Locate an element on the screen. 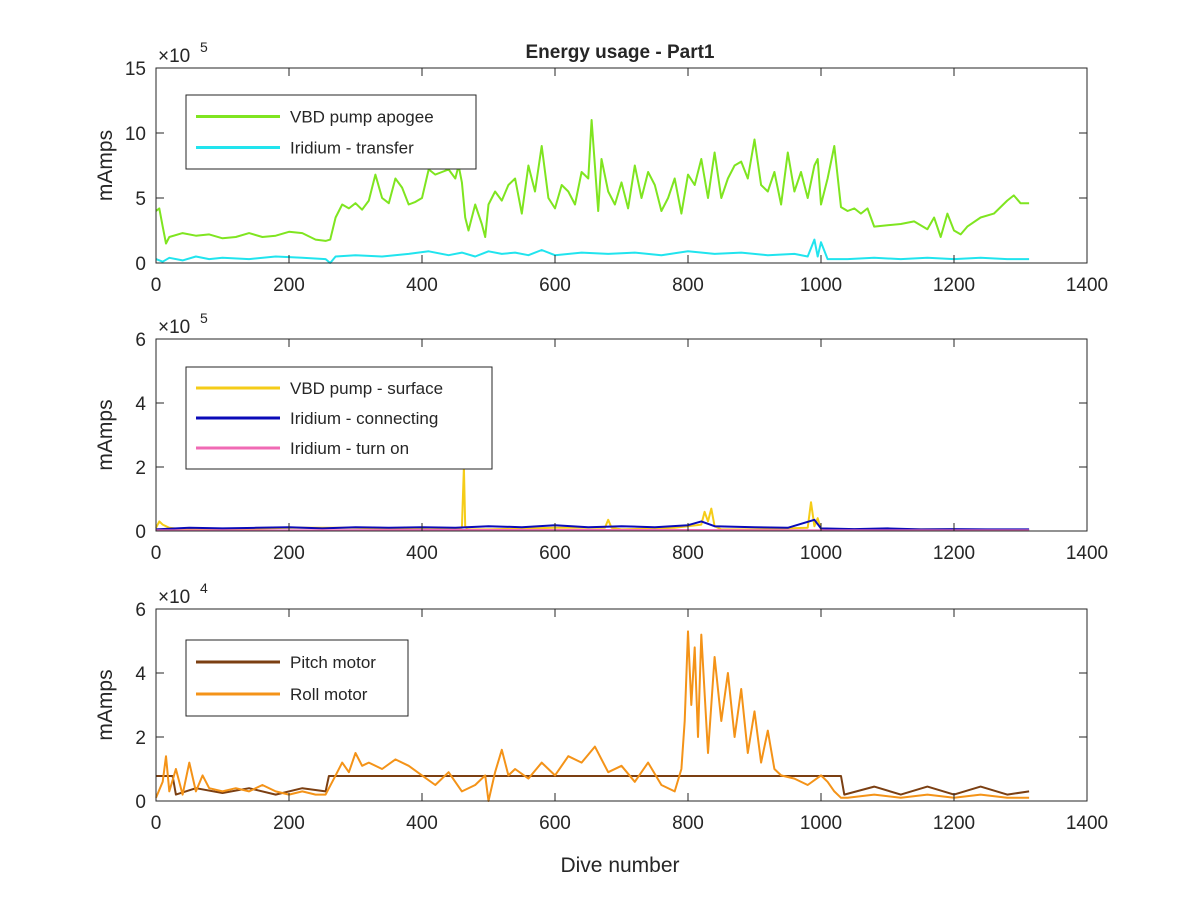 The width and height of the screenshot is (1200, 900). legend-entry-label: Pitch motor is located at coordinates (333, 662).